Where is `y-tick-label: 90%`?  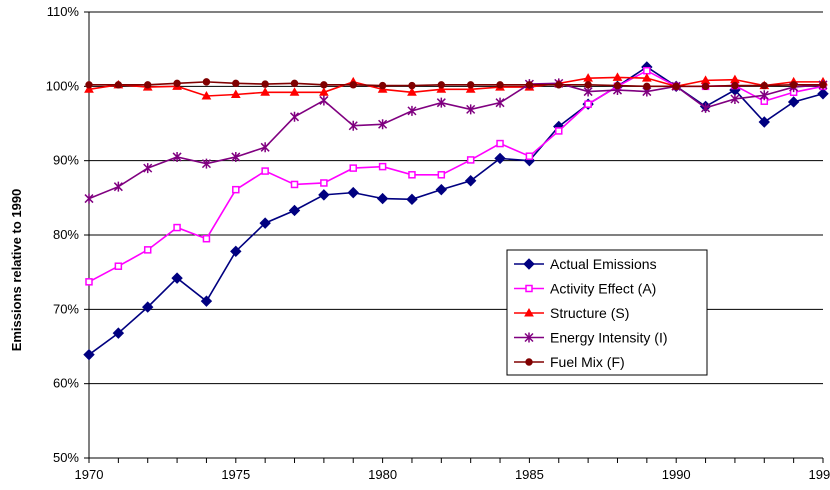 y-tick-label: 90% is located at coordinates (66, 160).